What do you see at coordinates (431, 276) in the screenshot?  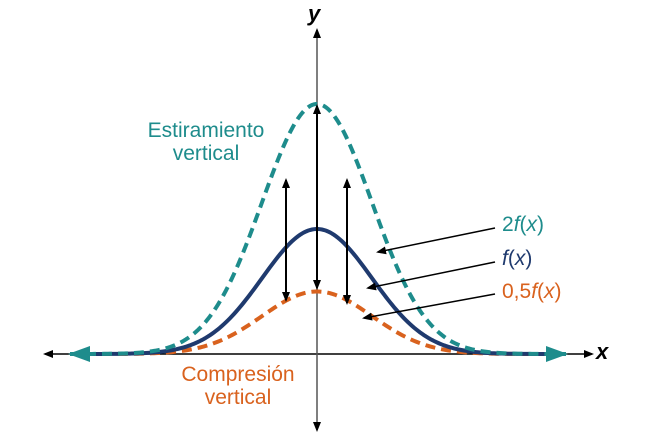 I see `pointer-f` at bounding box center [431, 276].